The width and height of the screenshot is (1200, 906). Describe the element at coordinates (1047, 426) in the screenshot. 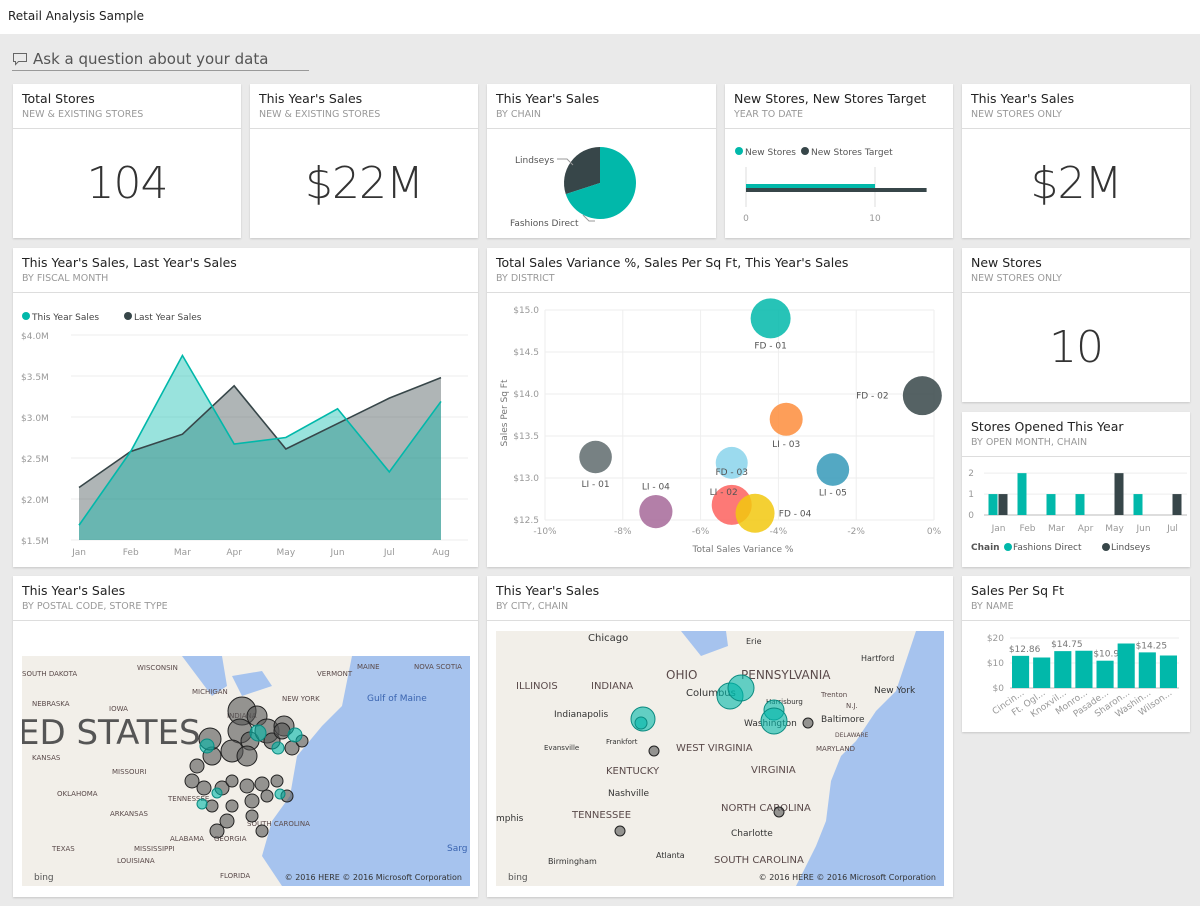

I see `tile-title: Stores Opened This Year` at that location.